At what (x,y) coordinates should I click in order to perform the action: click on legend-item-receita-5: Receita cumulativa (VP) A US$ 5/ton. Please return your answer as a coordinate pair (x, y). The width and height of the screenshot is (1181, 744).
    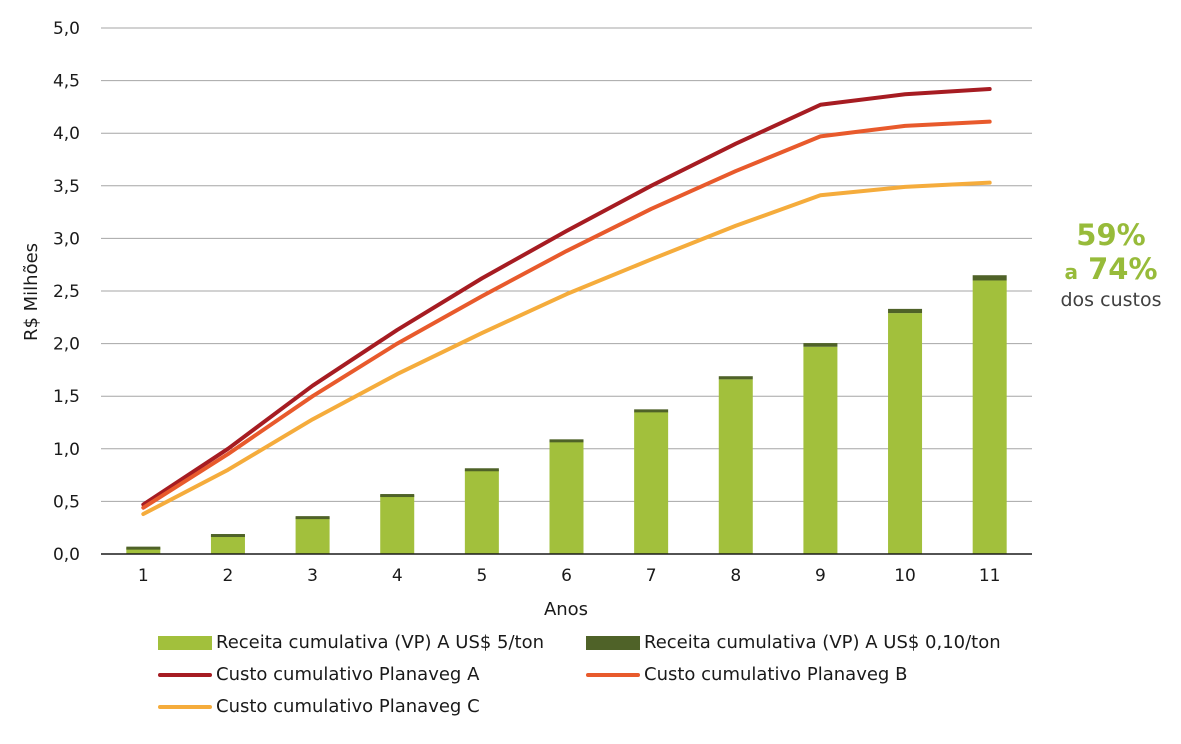
    Looking at the image, I should click on (351, 642).